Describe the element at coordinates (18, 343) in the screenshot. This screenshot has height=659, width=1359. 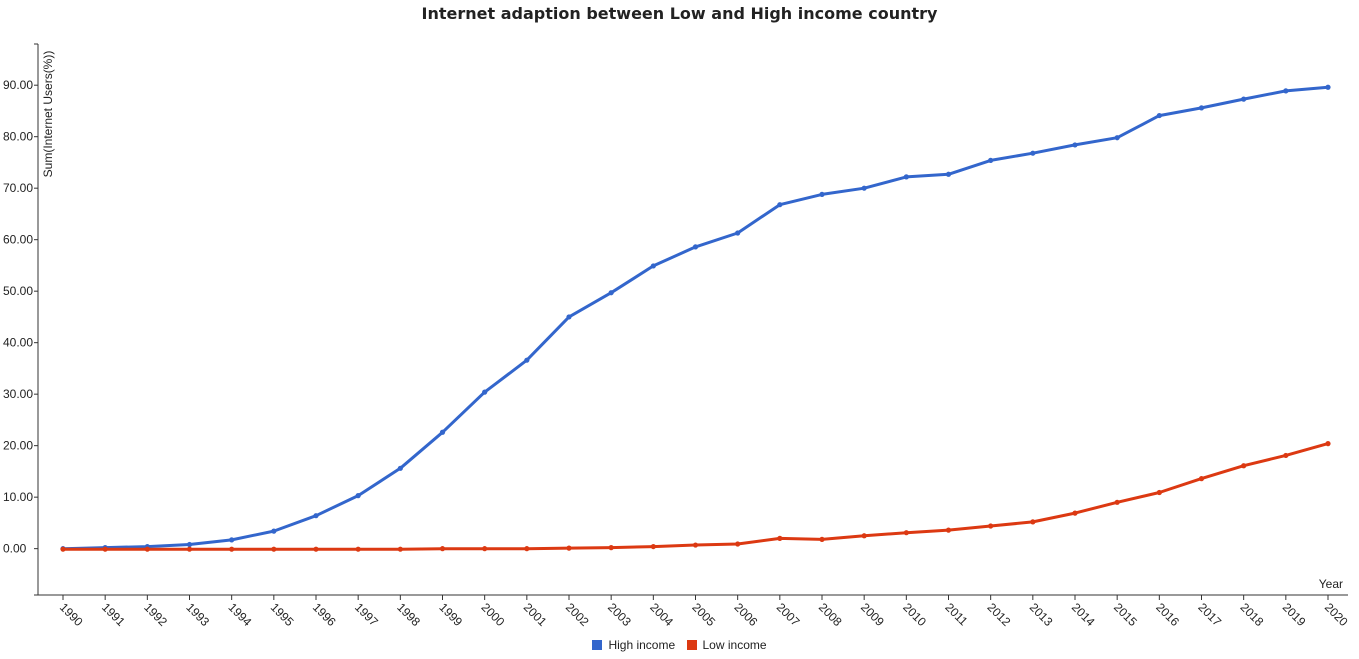
I see `y-tick-label: 40.00` at that location.